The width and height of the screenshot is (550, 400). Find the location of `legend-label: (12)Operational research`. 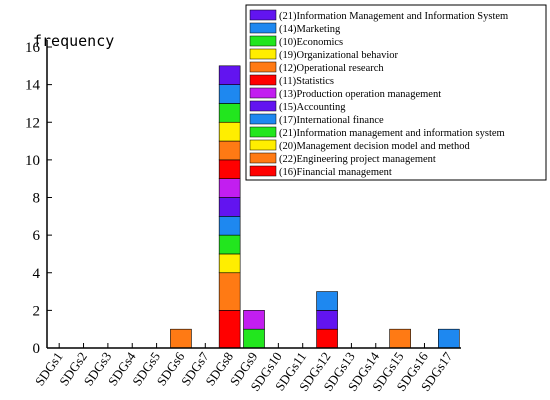

legend-label: (12)Operational research is located at coordinates (331, 68).